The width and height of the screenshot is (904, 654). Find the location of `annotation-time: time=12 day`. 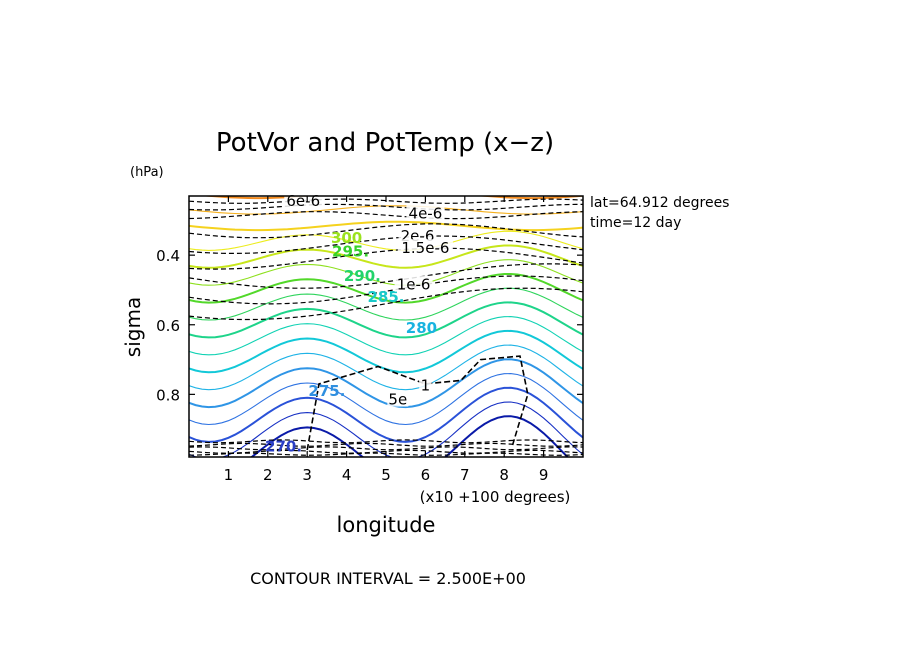

annotation-time: time=12 day is located at coordinates (635, 223).